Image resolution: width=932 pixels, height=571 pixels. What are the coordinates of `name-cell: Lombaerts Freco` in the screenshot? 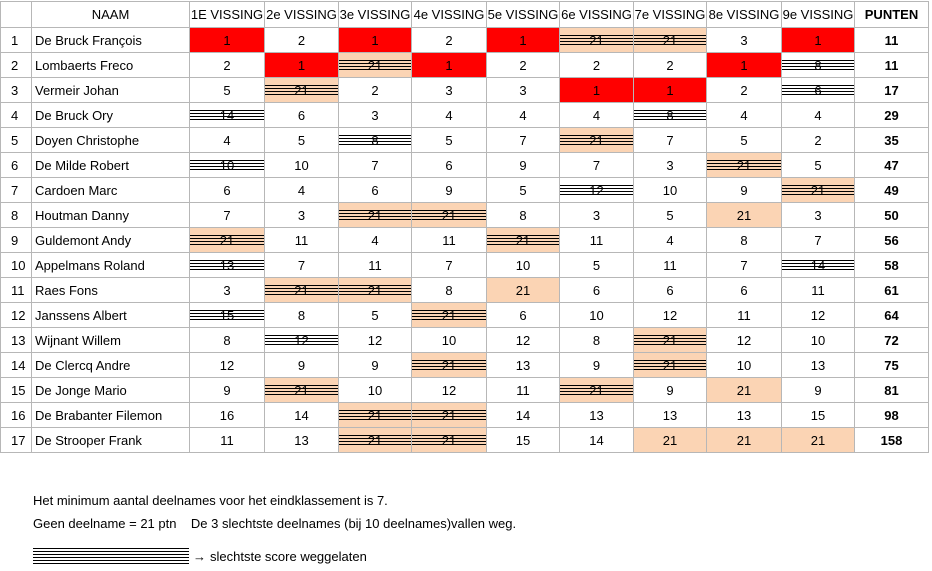 It's located at (110, 65).